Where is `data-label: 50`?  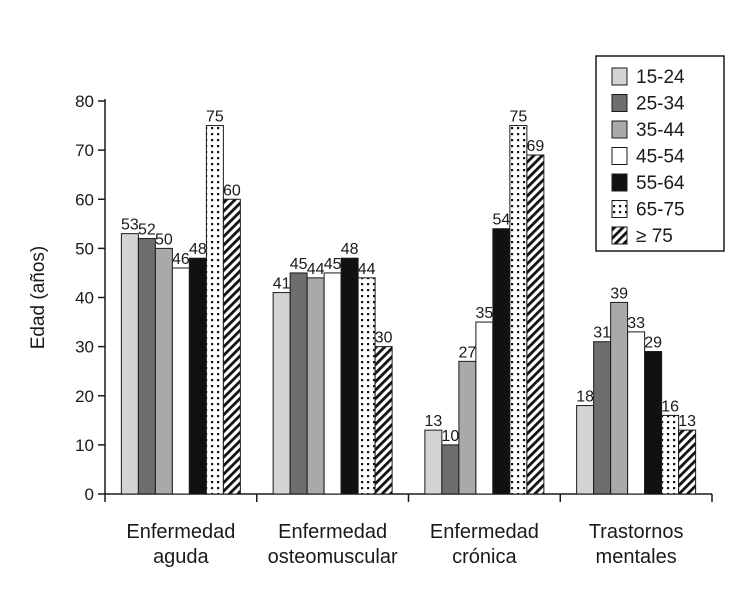
data-label: 50 is located at coordinates (164, 239).